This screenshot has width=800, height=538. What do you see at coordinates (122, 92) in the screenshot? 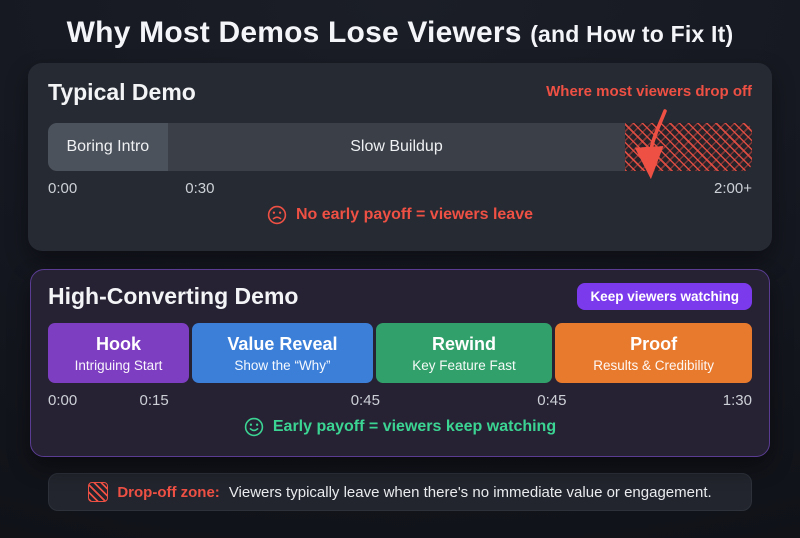
I see `typical-demo-heading: Typical Demo` at bounding box center [122, 92].